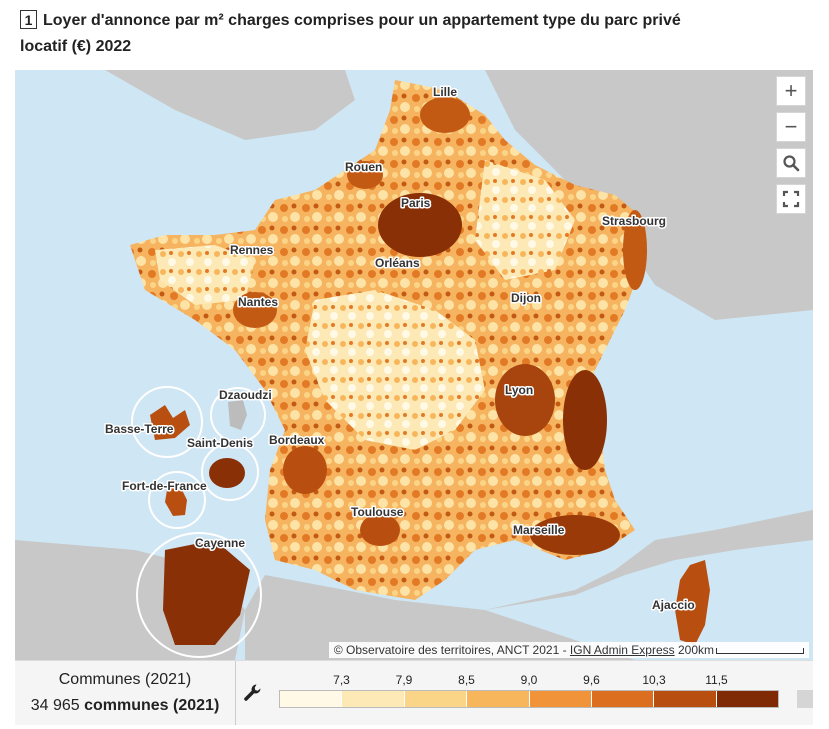 This screenshot has width=829, height=729. What do you see at coordinates (220, 443) in the screenshot?
I see `city-label-saint-denis: Saint-Denis` at bounding box center [220, 443].